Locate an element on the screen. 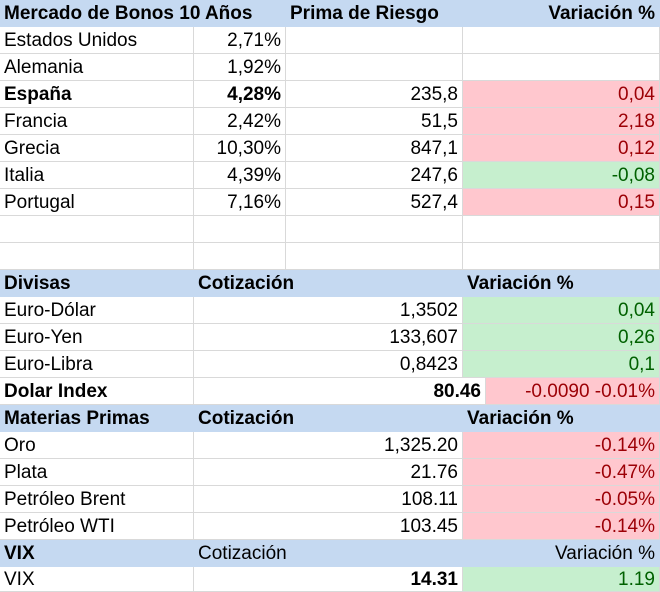 This screenshot has height=592, width=660. table-row: Estados Unidos 2,71% is located at coordinates (330, 40).